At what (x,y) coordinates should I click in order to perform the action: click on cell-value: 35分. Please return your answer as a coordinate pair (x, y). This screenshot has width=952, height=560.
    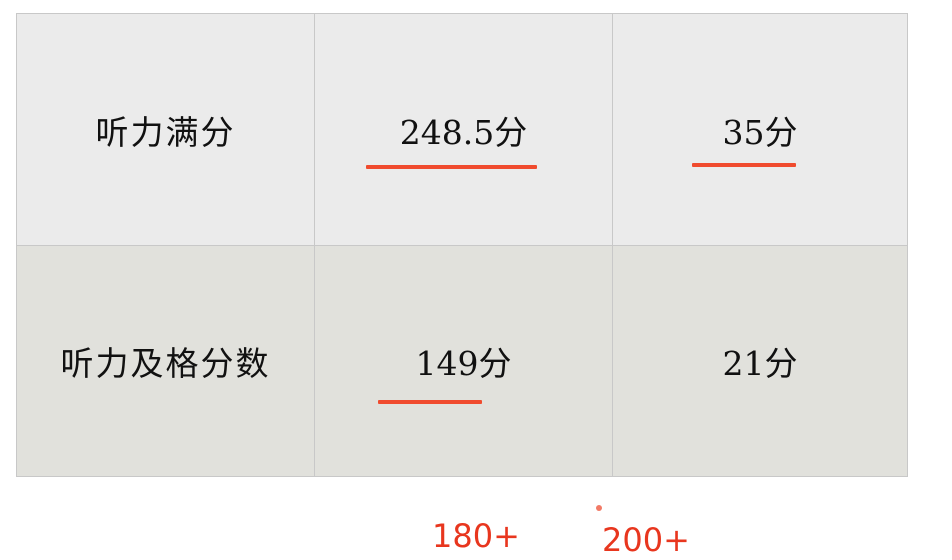
    Looking at the image, I should click on (760, 132).